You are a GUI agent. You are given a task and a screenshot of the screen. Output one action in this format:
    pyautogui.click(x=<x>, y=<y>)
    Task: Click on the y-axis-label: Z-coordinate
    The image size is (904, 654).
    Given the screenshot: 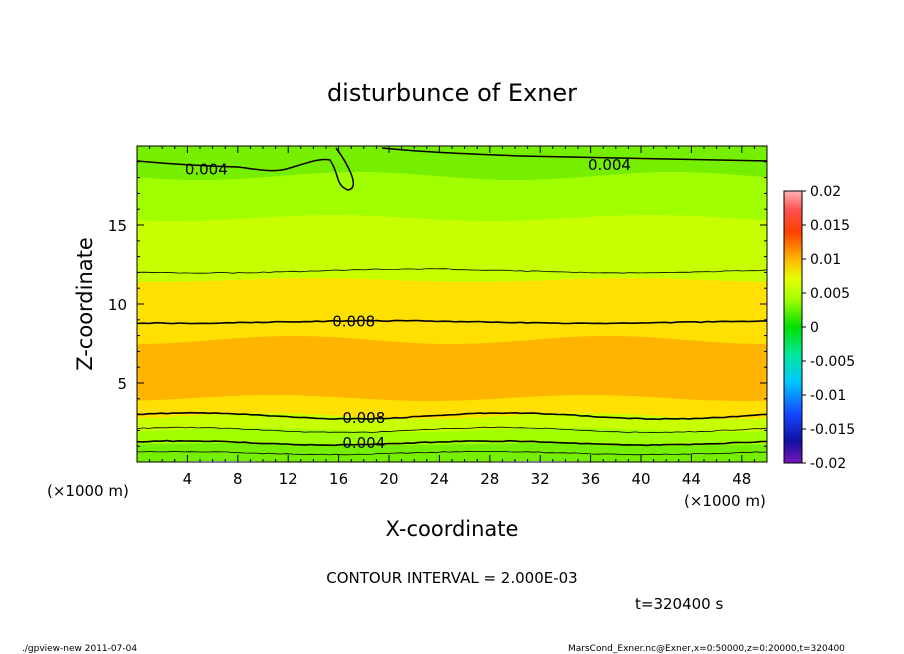 What is the action you would take?
    pyautogui.click(x=85, y=304)
    